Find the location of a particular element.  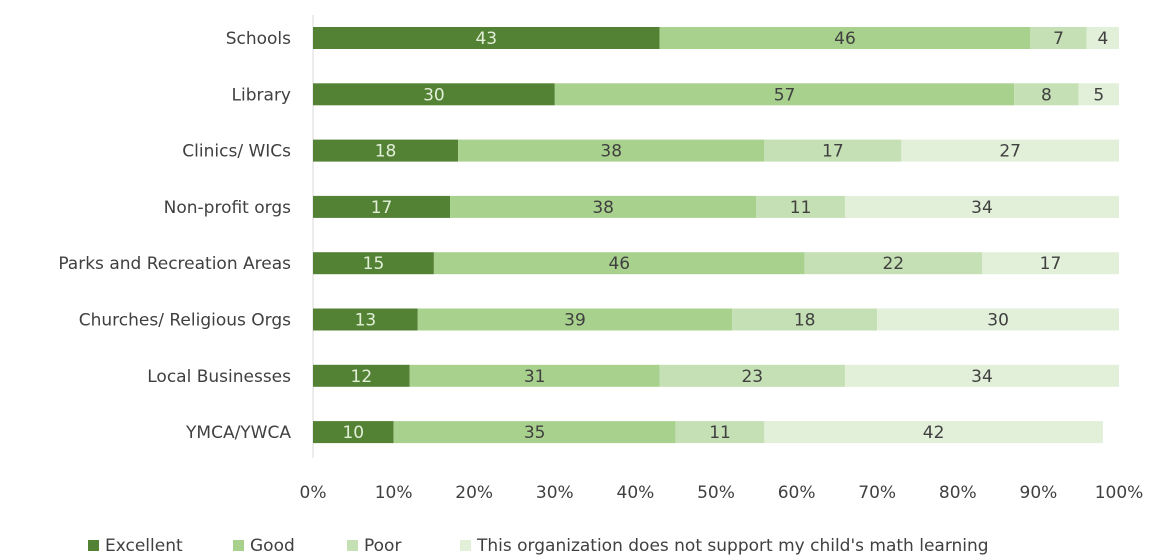

x-tick-label: 50% is located at coordinates (716, 493).